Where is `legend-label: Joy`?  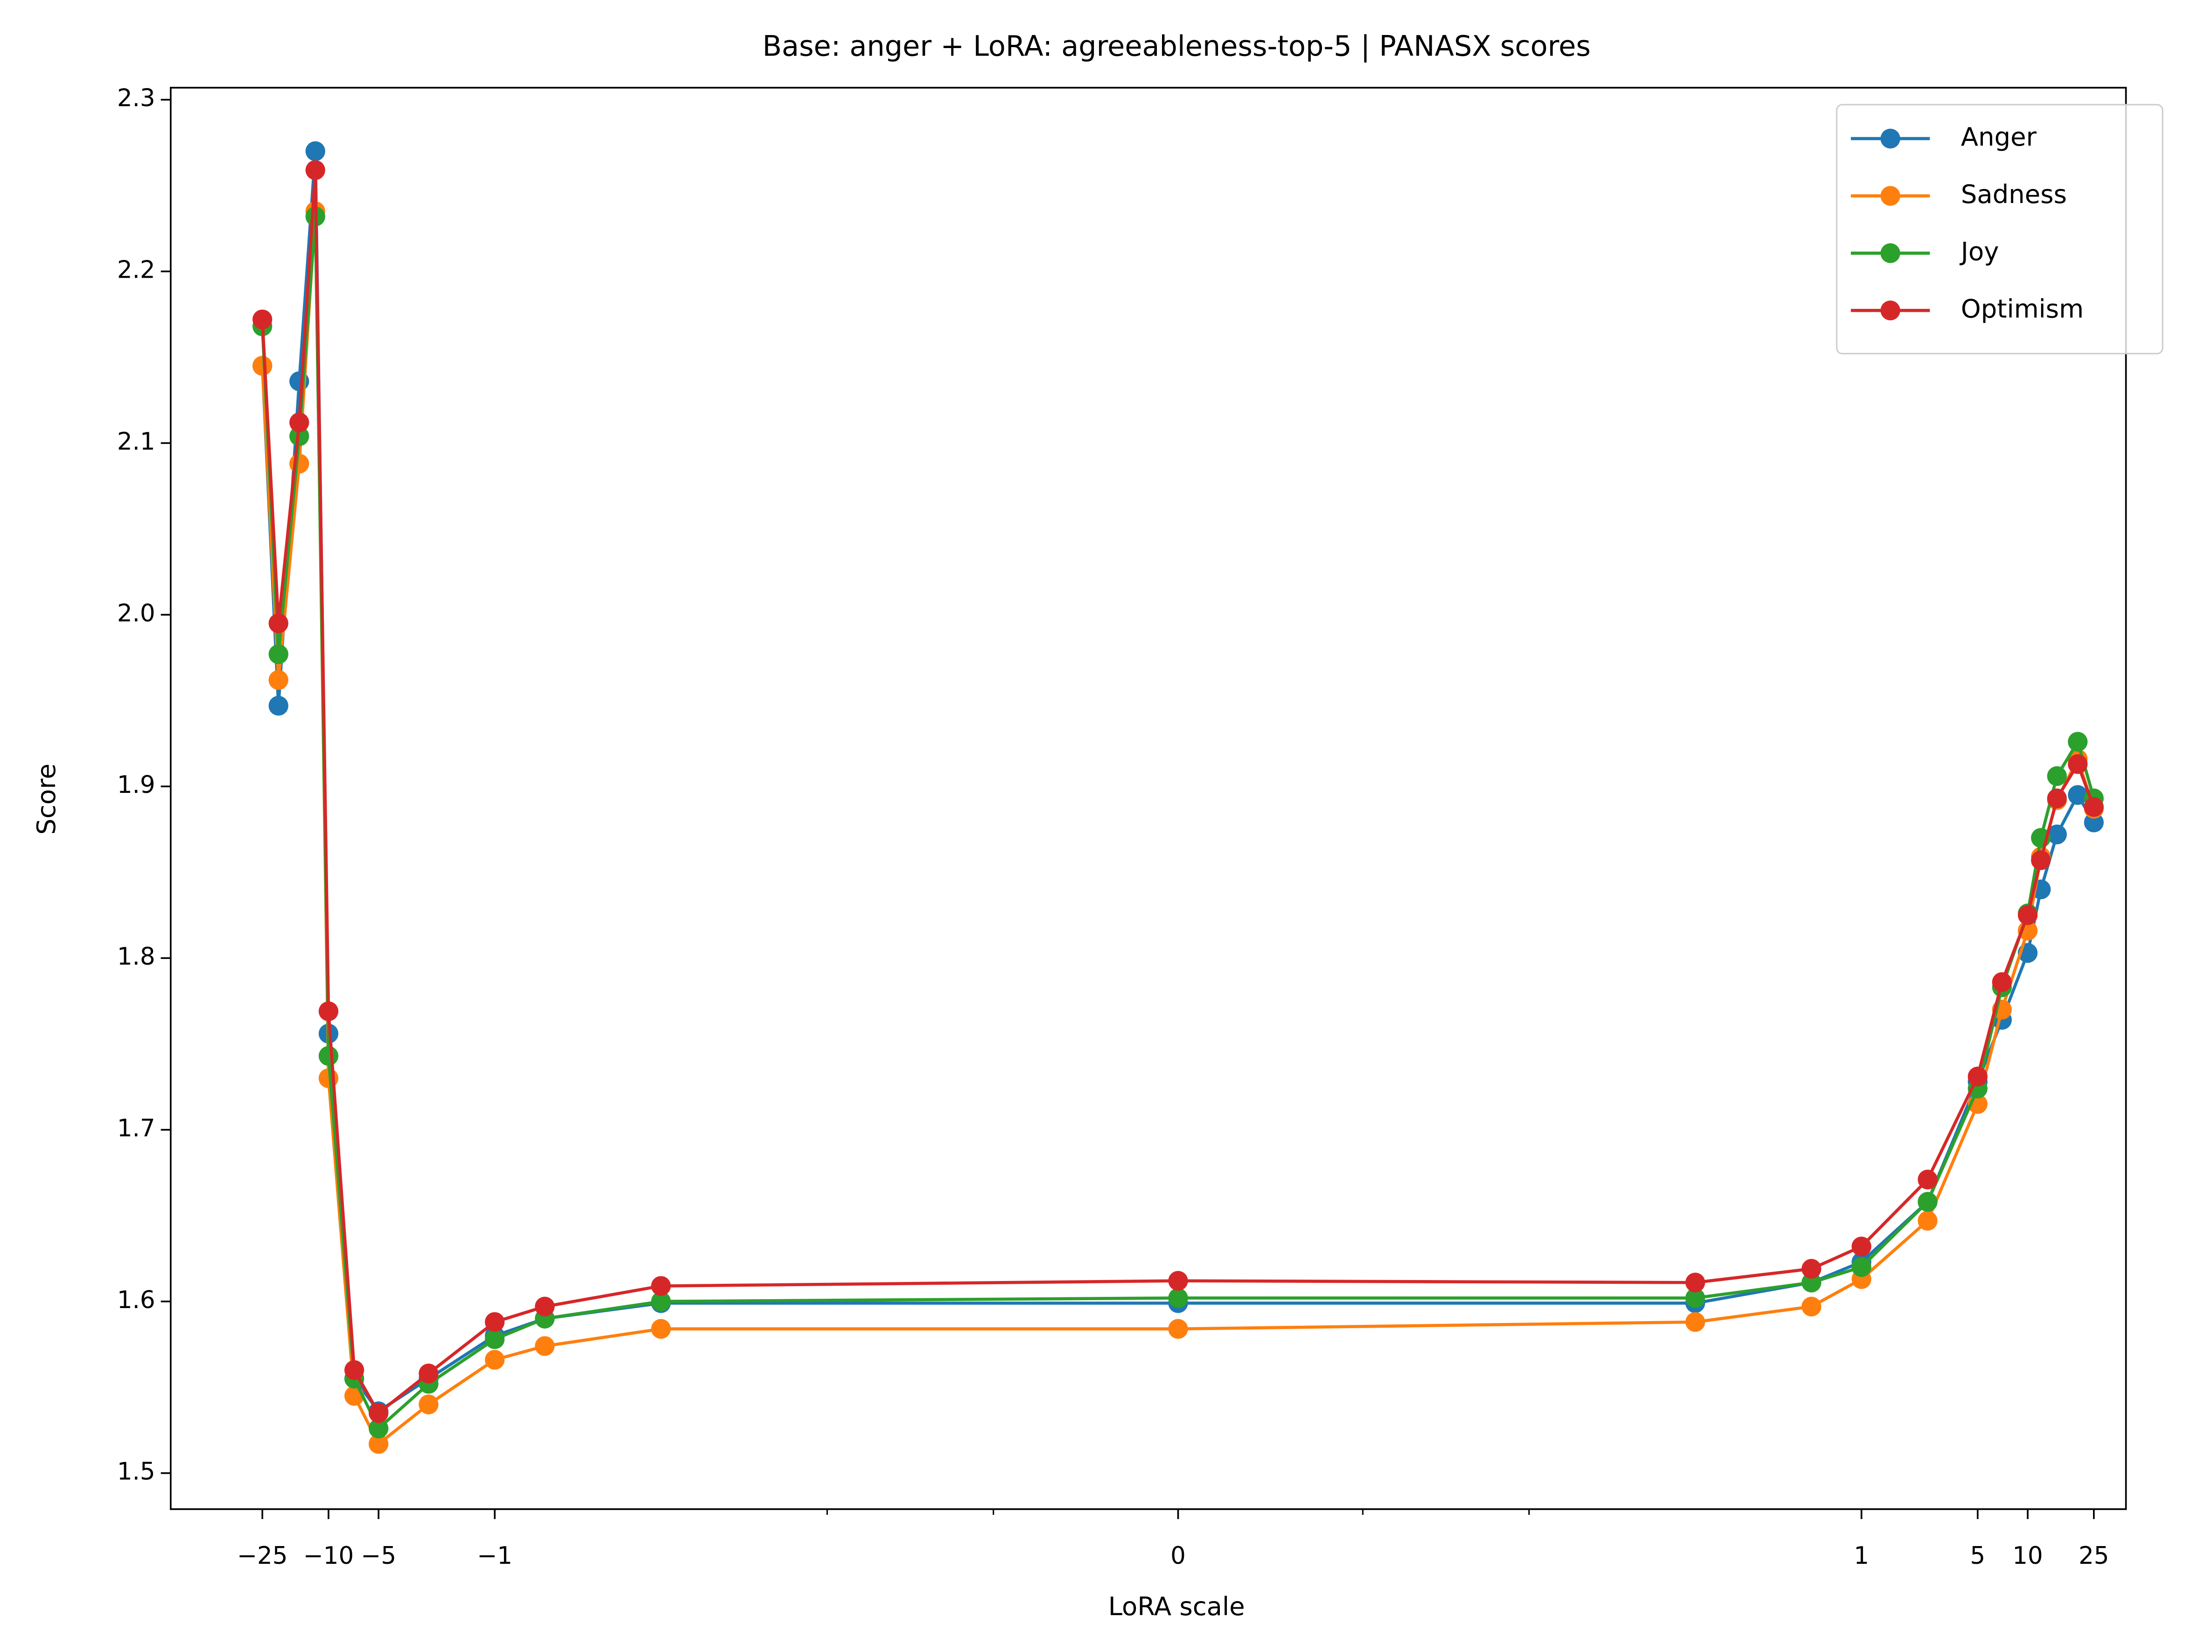
legend-label: Joy is located at coordinates (1979, 251).